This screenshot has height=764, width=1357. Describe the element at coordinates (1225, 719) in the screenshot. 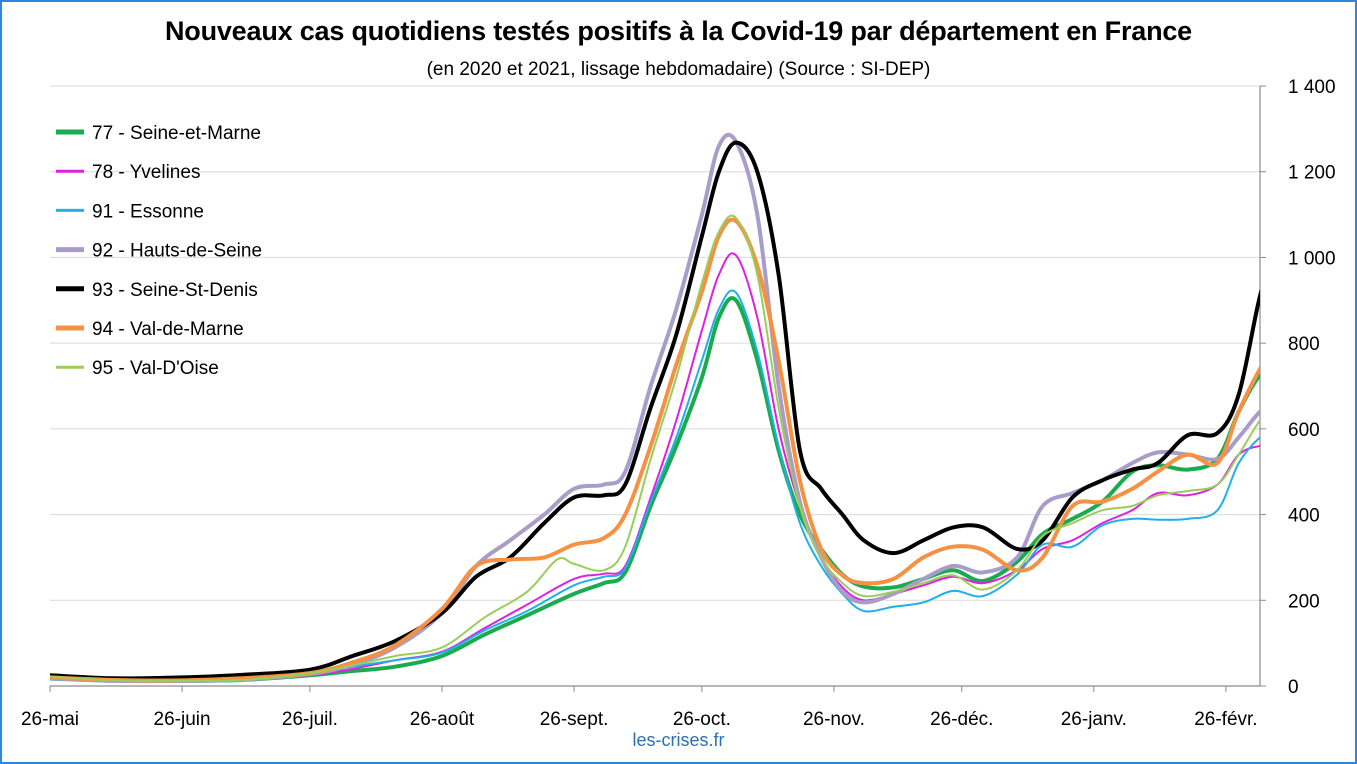

I see `x-tick-label: 26-févr.` at that location.